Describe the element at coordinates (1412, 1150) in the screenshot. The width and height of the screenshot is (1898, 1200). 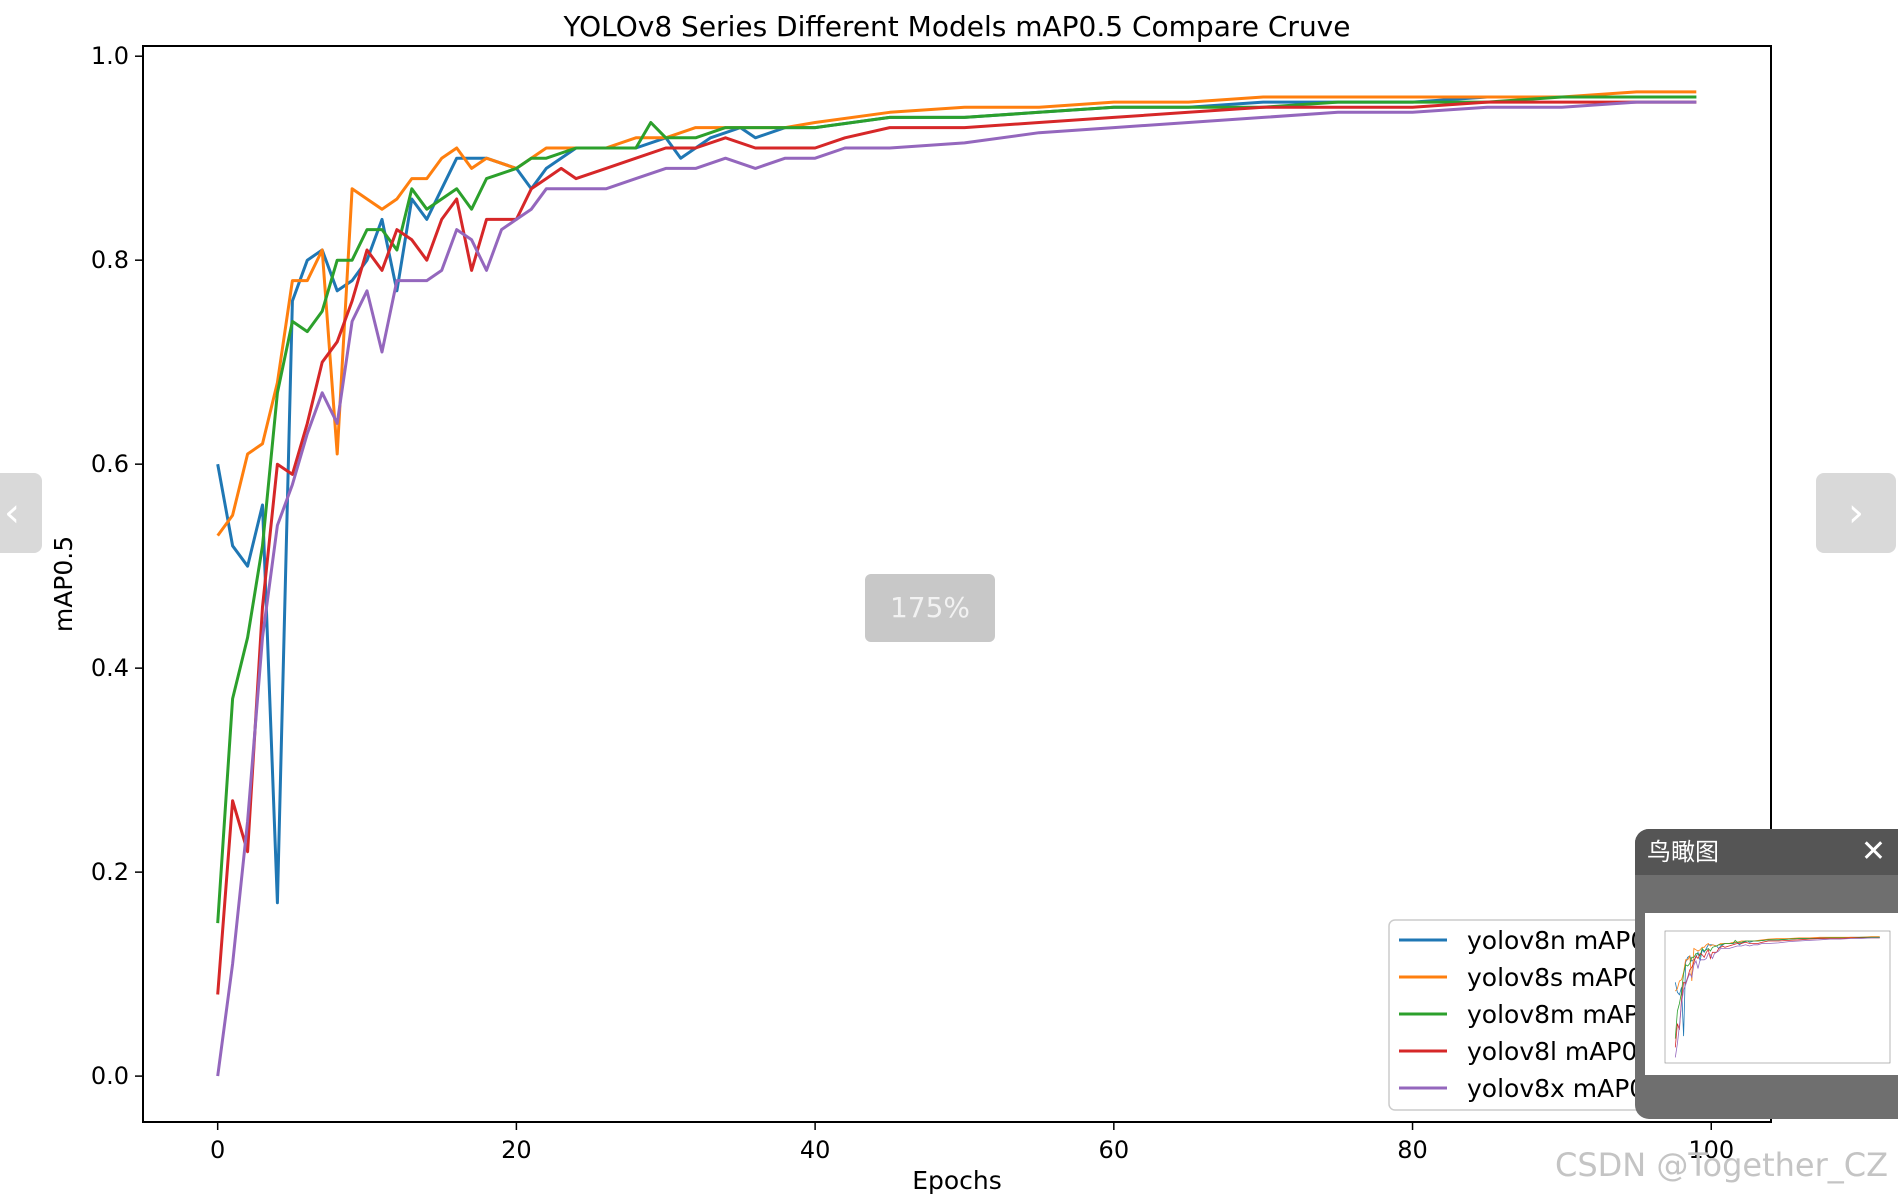
I see `x-tick-label: 80` at that location.